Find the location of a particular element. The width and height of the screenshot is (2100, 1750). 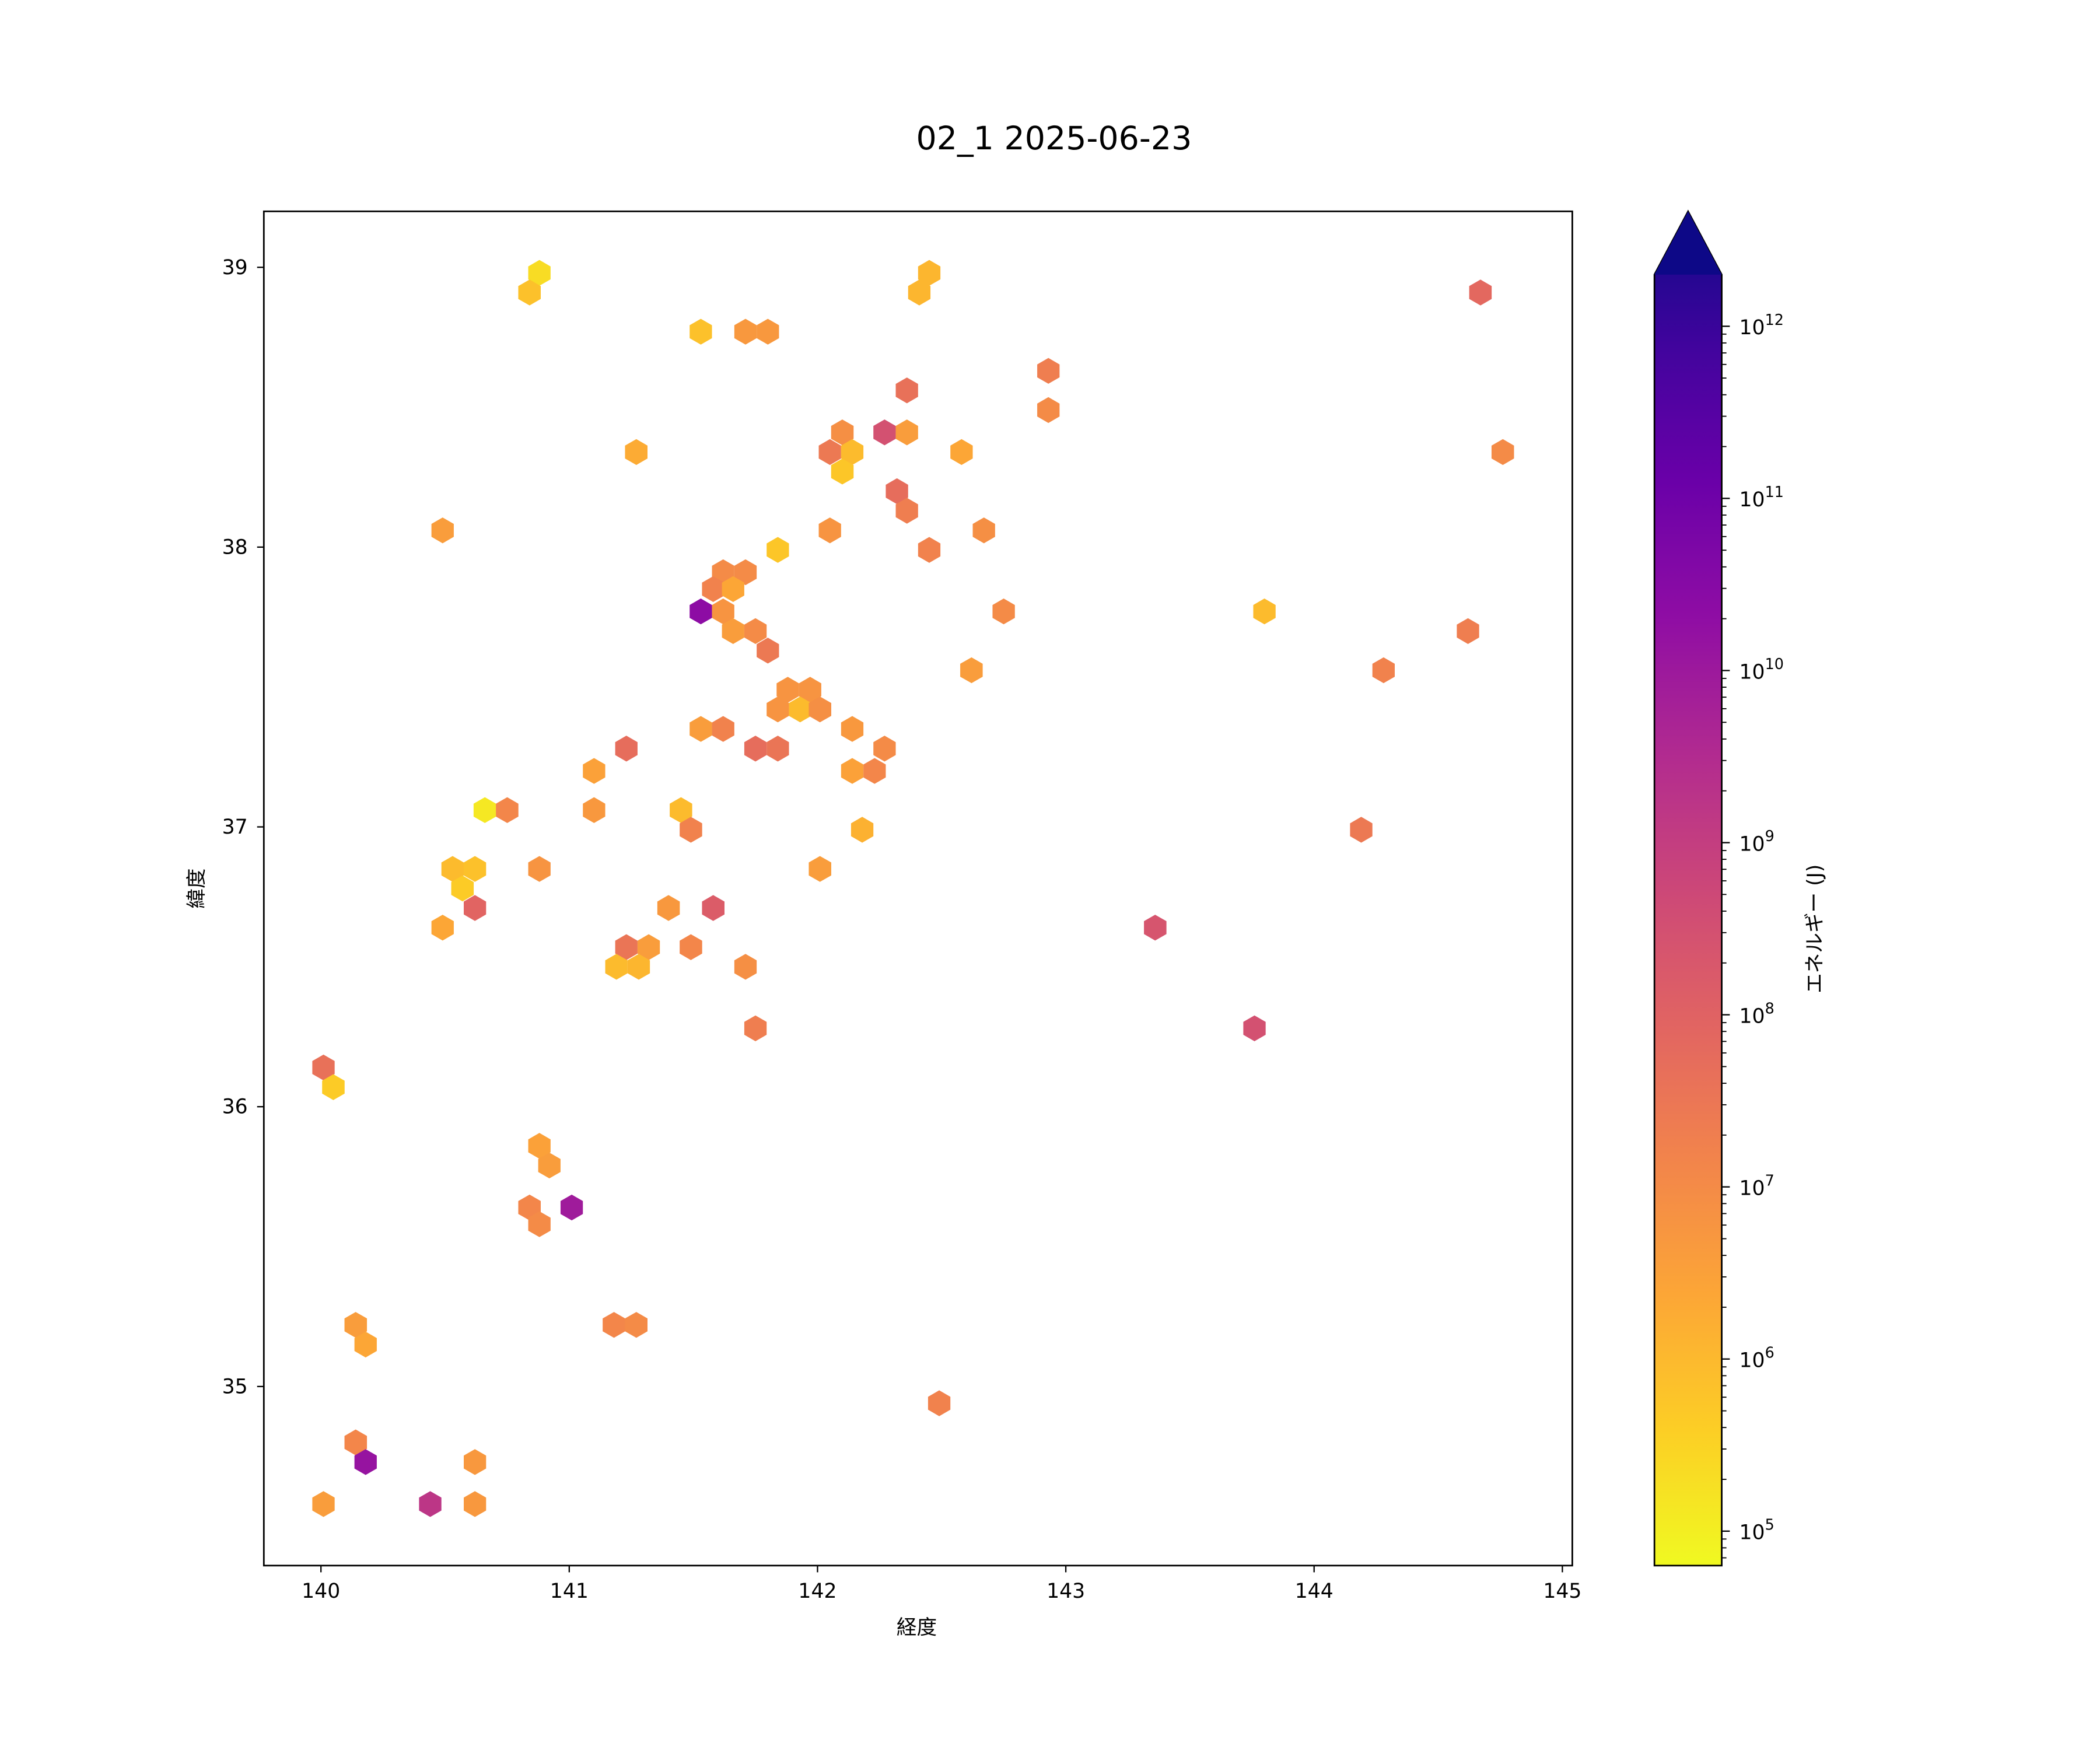

x-tick-label: 142 is located at coordinates (817, 1591).